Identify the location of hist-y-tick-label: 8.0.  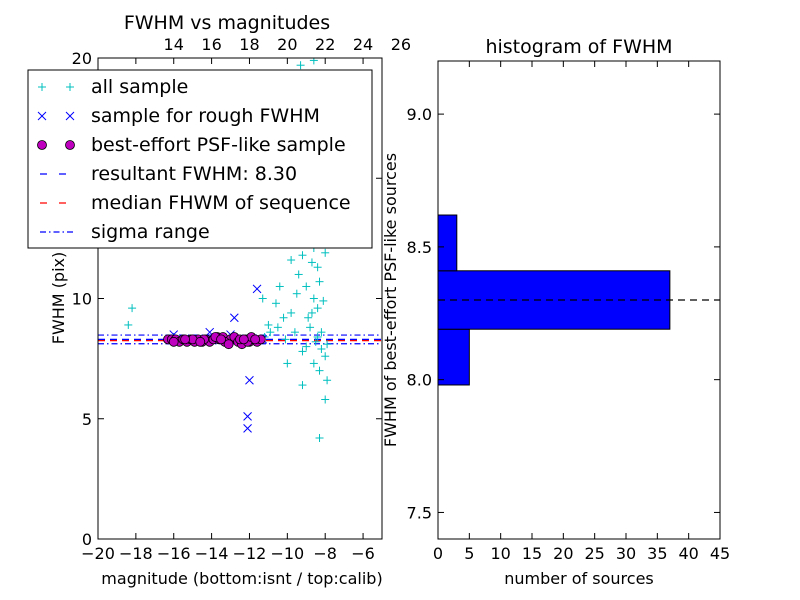
(419, 380).